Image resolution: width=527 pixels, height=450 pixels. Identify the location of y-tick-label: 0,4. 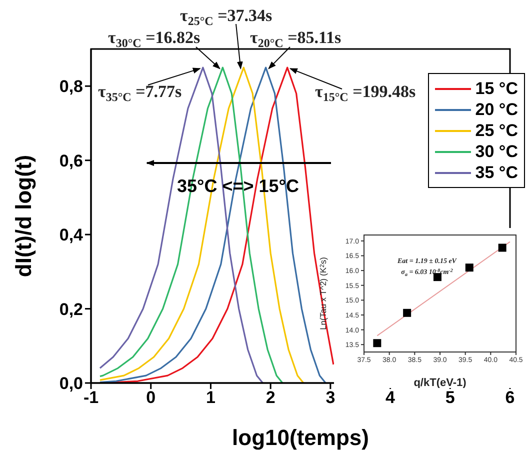
(71, 235).